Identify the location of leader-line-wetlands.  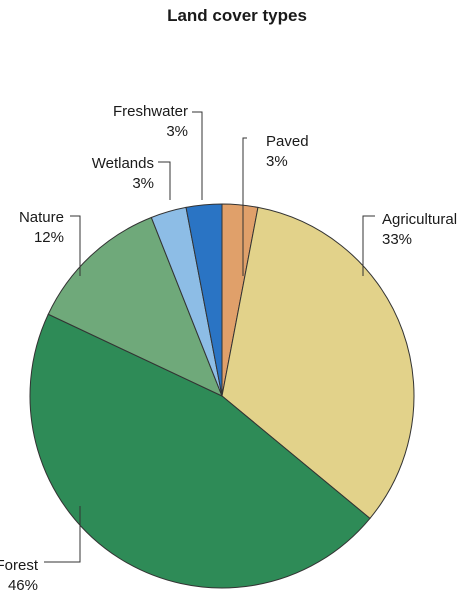
(164, 180).